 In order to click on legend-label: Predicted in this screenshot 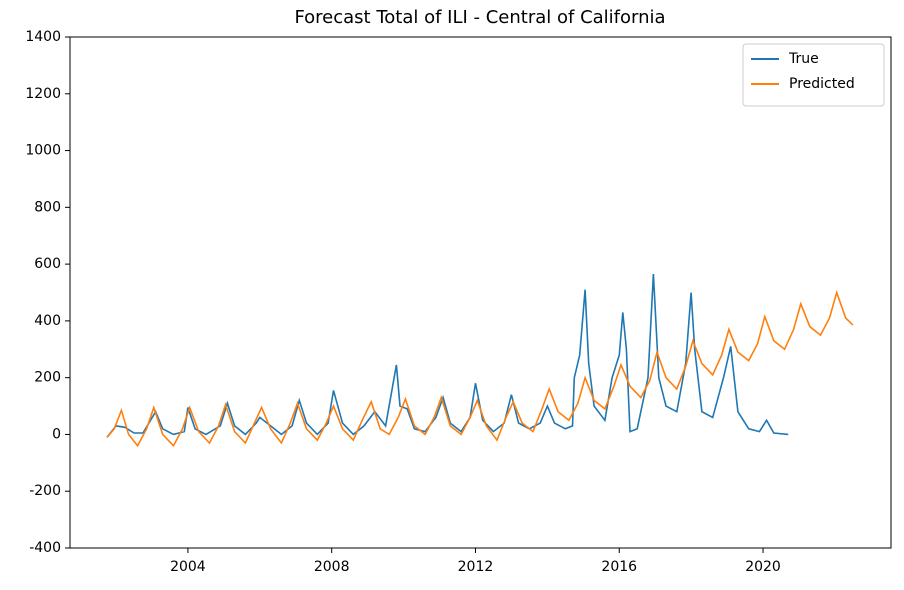, I will do `click(822, 84)`.